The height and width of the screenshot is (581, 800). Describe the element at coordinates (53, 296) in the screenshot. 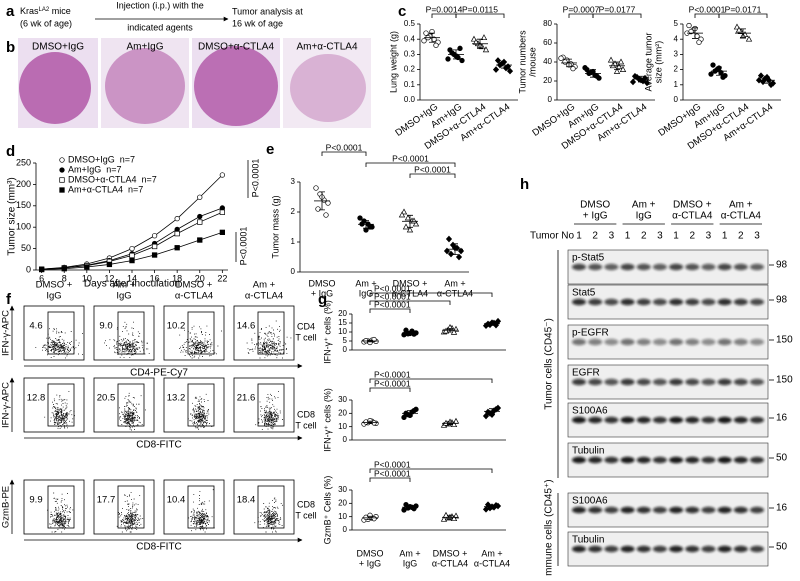

I see `column-header: IgG` at that location.